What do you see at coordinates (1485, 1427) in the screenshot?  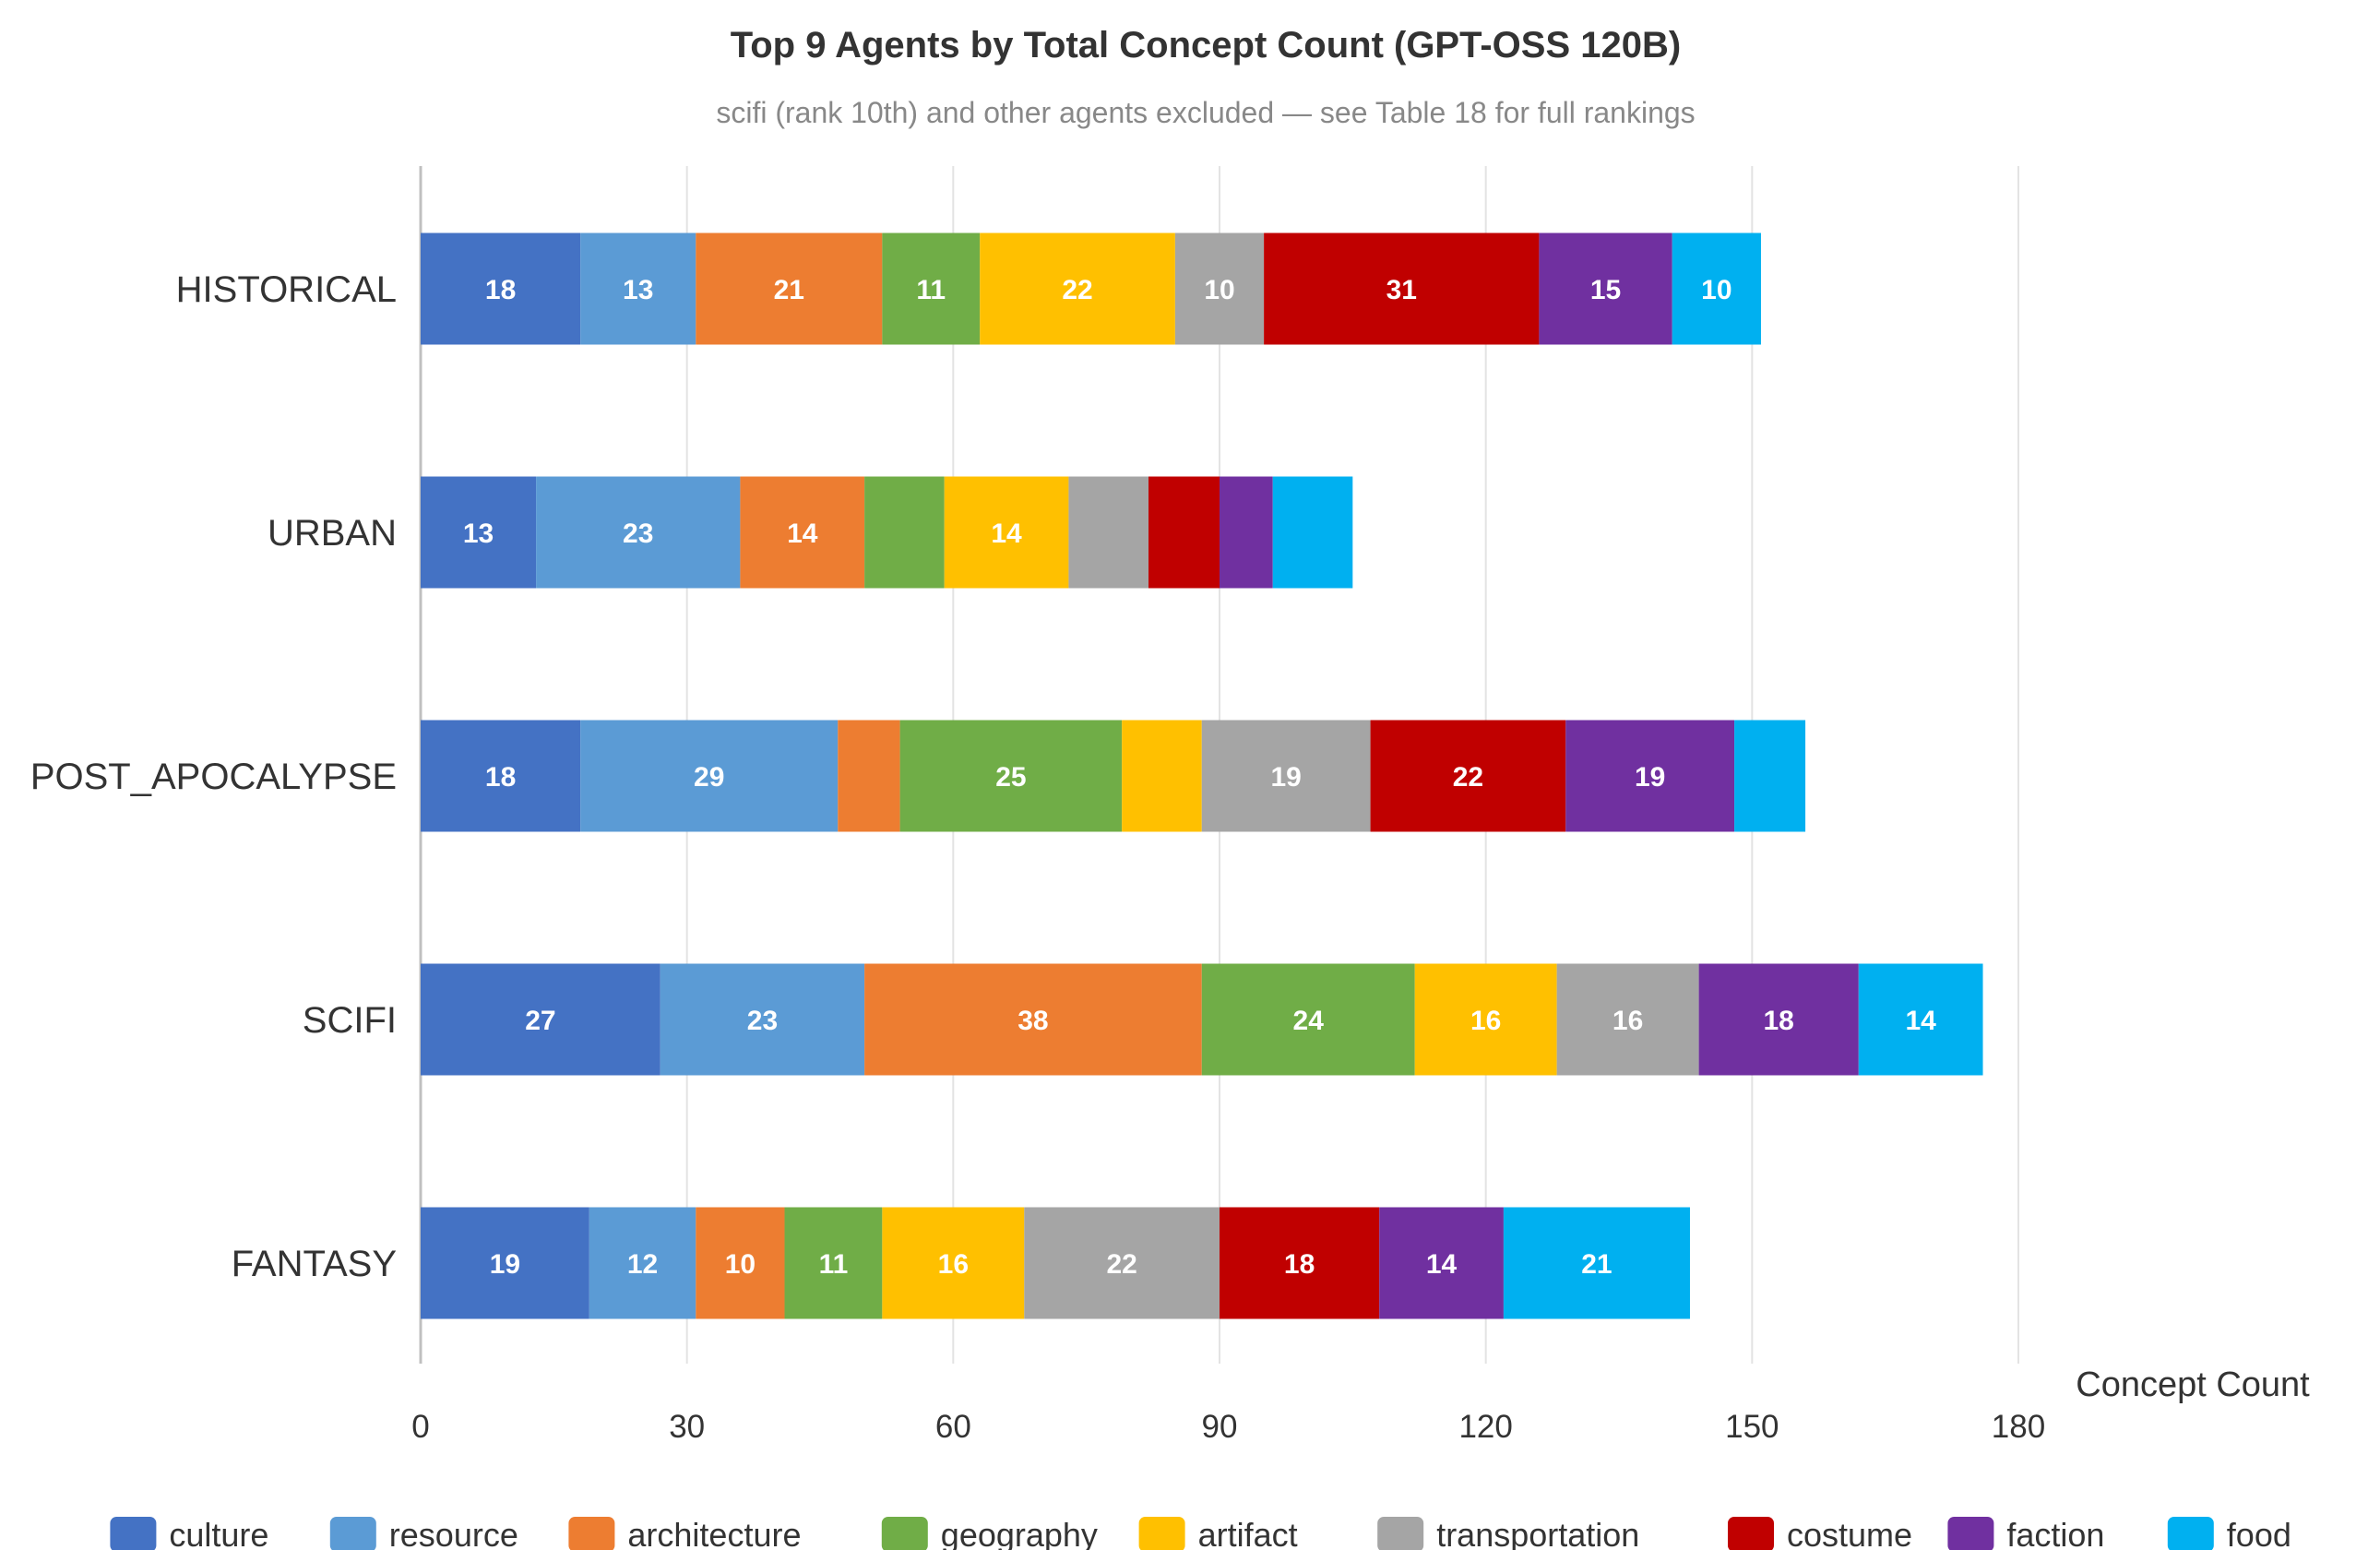 I see `x-tick-label: 120` at bounding box center [1485, 1427].